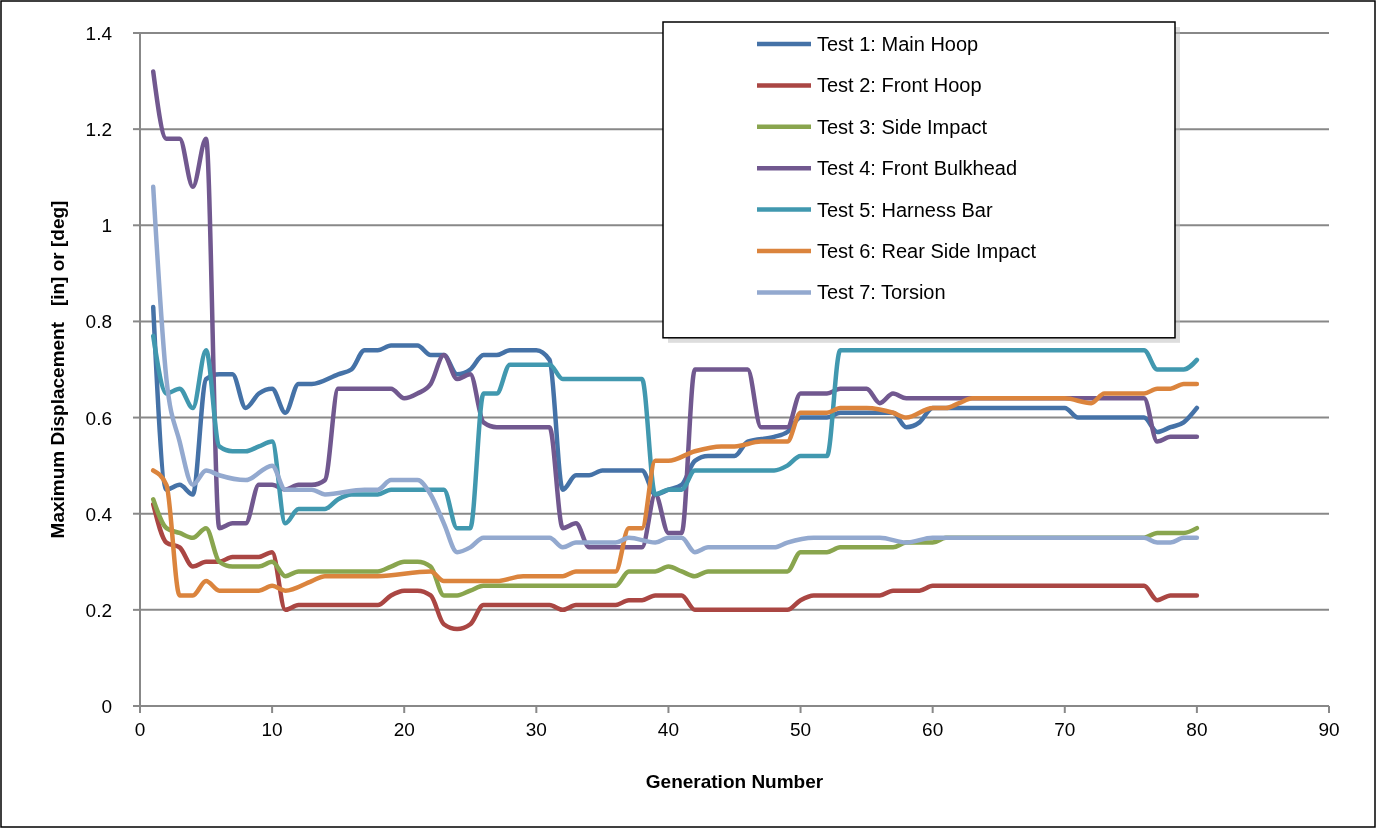  Describe the element at coordinates (927, 251) in the screenshot. I see `legend-label: Test 6: Rear Side Impact` at that location.